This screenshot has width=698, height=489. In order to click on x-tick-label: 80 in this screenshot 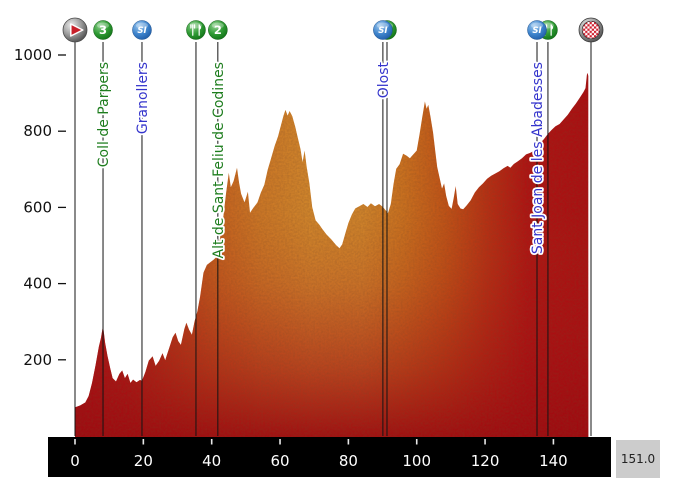, I will do `click(348, 461)`.